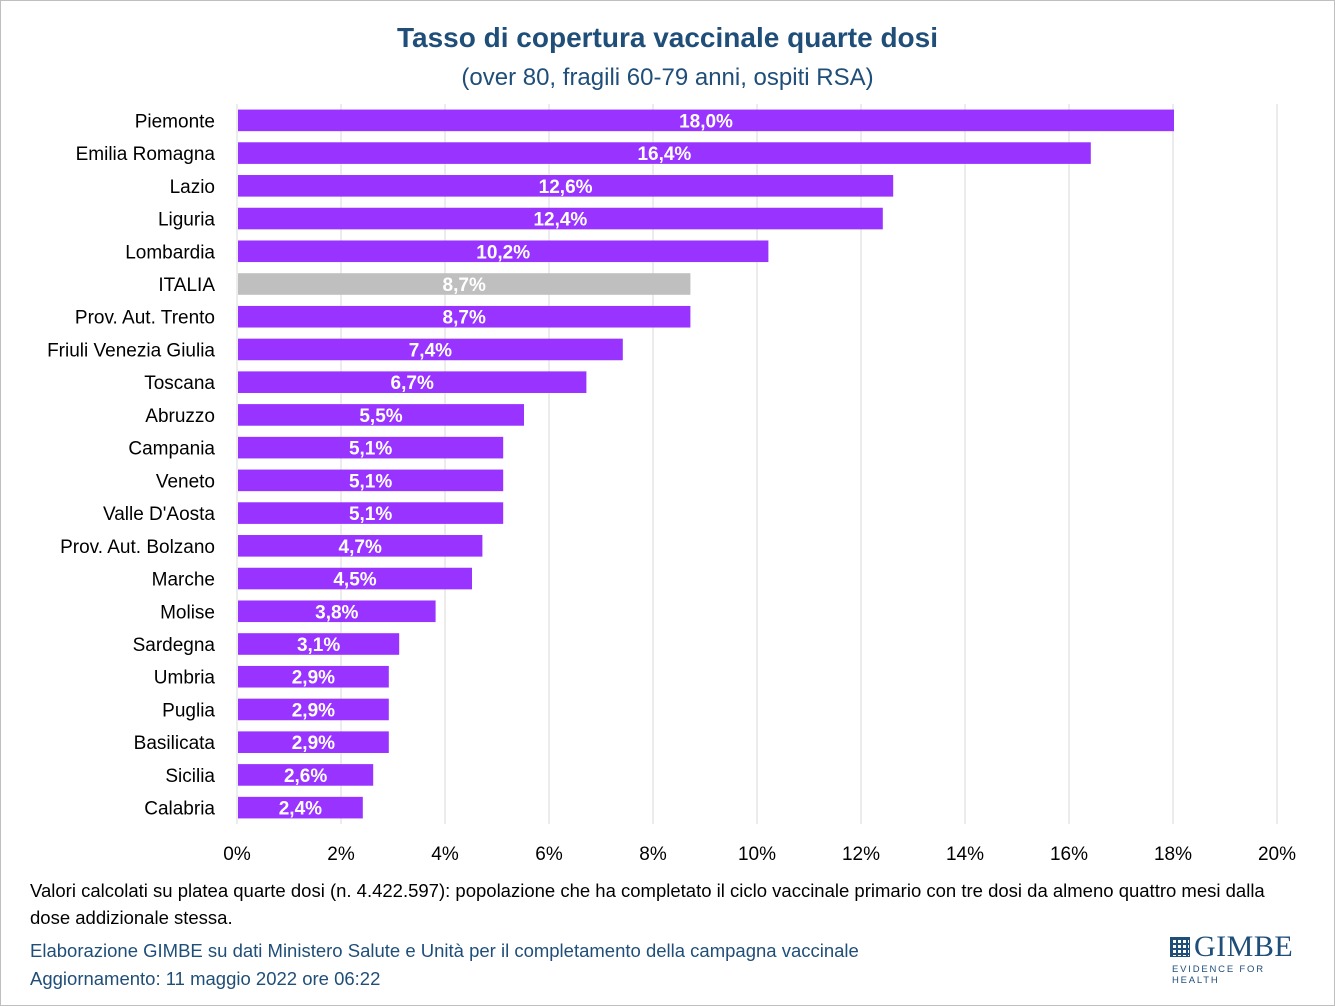 The image size is (1335, 1006). I want to click on bar-value-label: 10,2%, so click(503, 252).